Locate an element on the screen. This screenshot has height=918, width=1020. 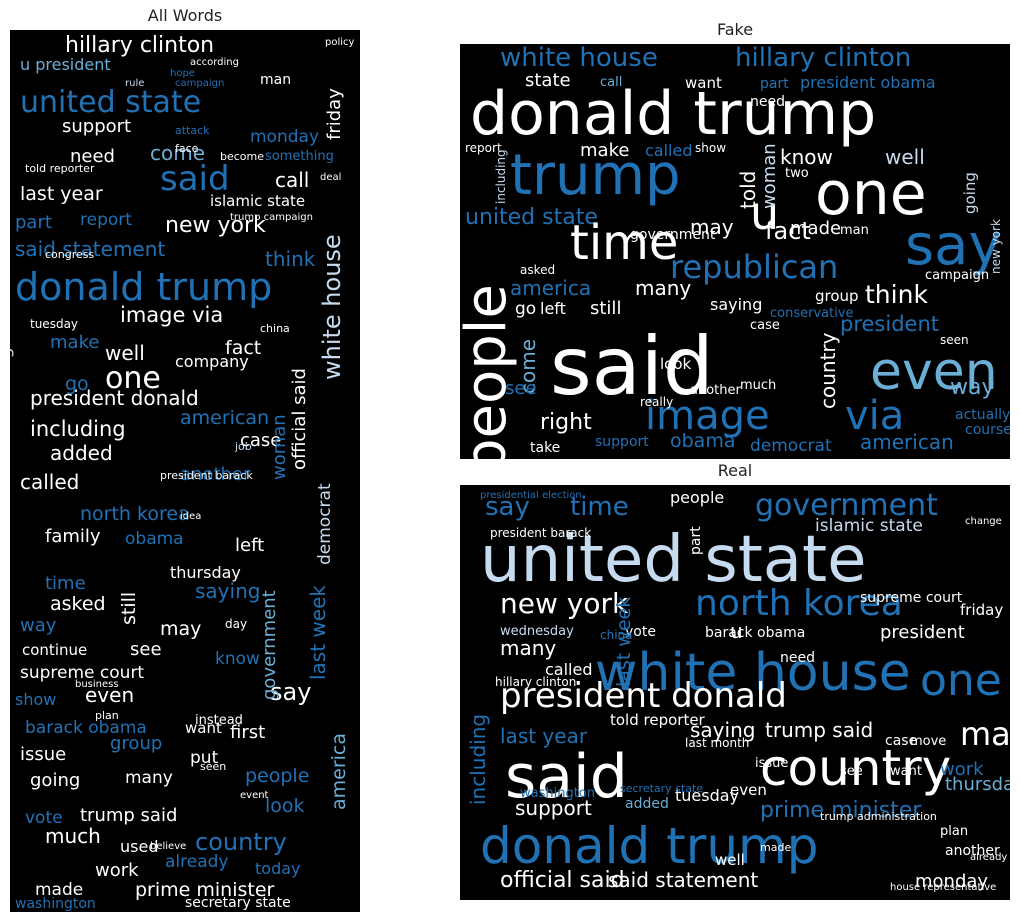
word-white-house: white house is located at coordinates (753, 673).